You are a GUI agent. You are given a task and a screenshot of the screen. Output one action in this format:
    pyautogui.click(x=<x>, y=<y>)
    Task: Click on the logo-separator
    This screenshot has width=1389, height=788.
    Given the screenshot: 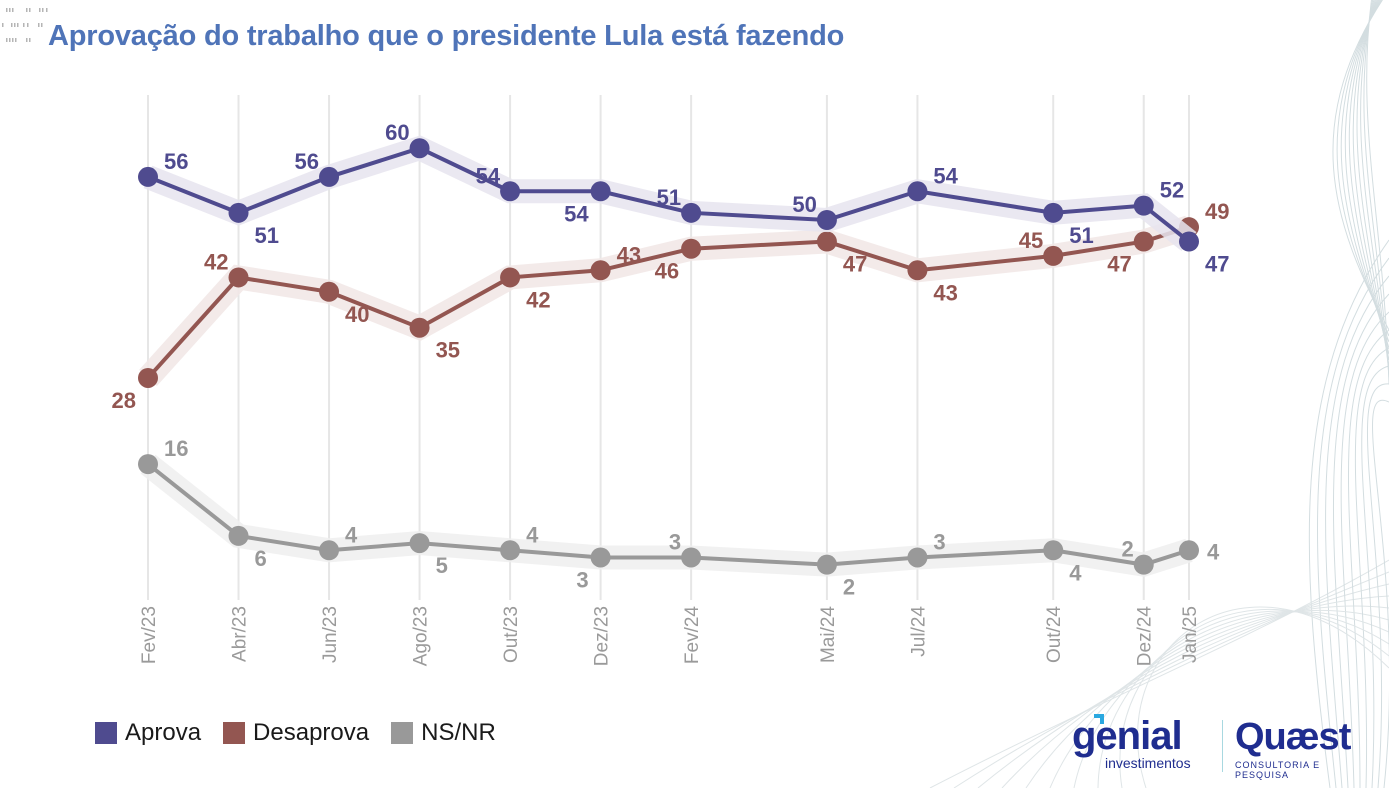 What is the action you would take?
    pyautogui.click(x=1222, y=746)
    